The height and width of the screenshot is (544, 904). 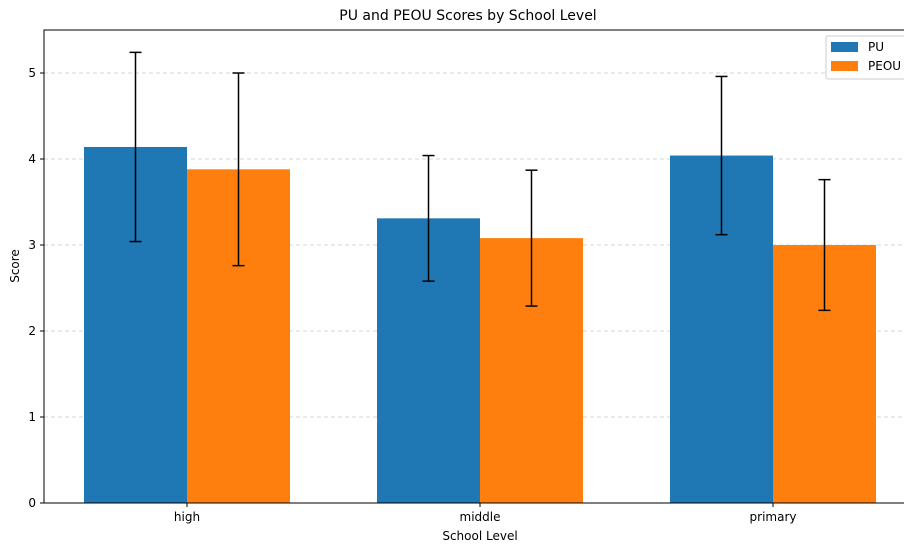 What do you see at coordinates (32, 73) in the screenshot?
I see `y-tick-label: 5` at bounding box center [32, 73].